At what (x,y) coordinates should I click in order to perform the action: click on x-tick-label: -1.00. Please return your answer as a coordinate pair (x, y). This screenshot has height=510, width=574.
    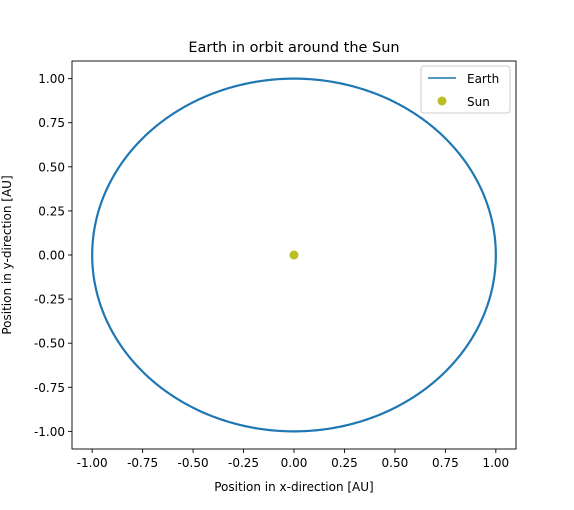
    Looking at the image, I should click on (92, 463).